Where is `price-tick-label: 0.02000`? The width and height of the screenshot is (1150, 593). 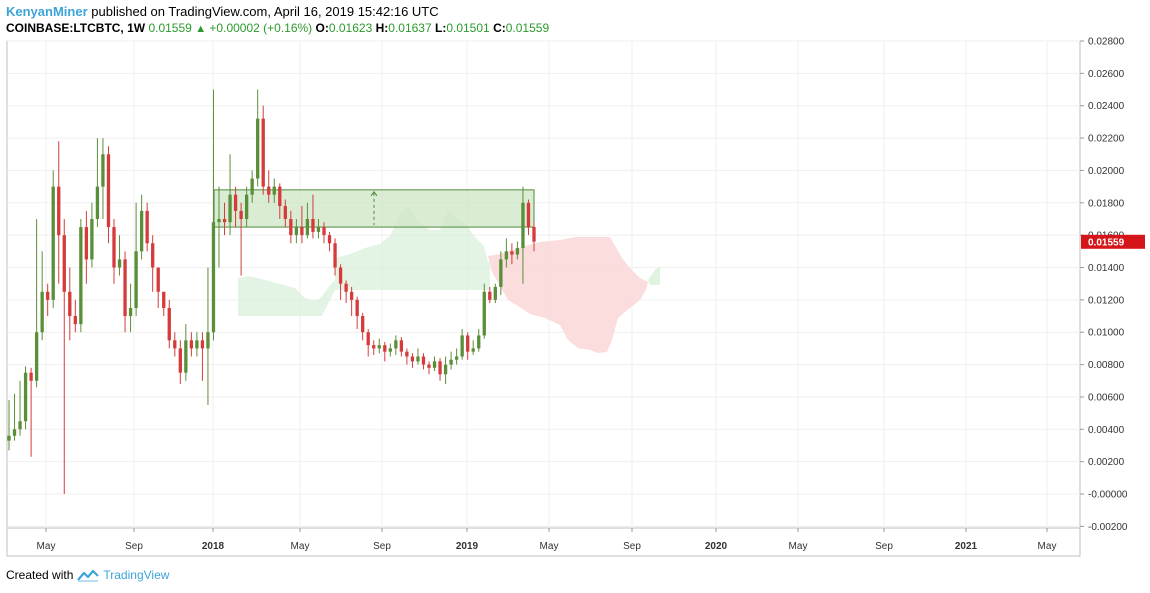
price-tick-label: 0.02000 is located at coordinates (1106, 171).